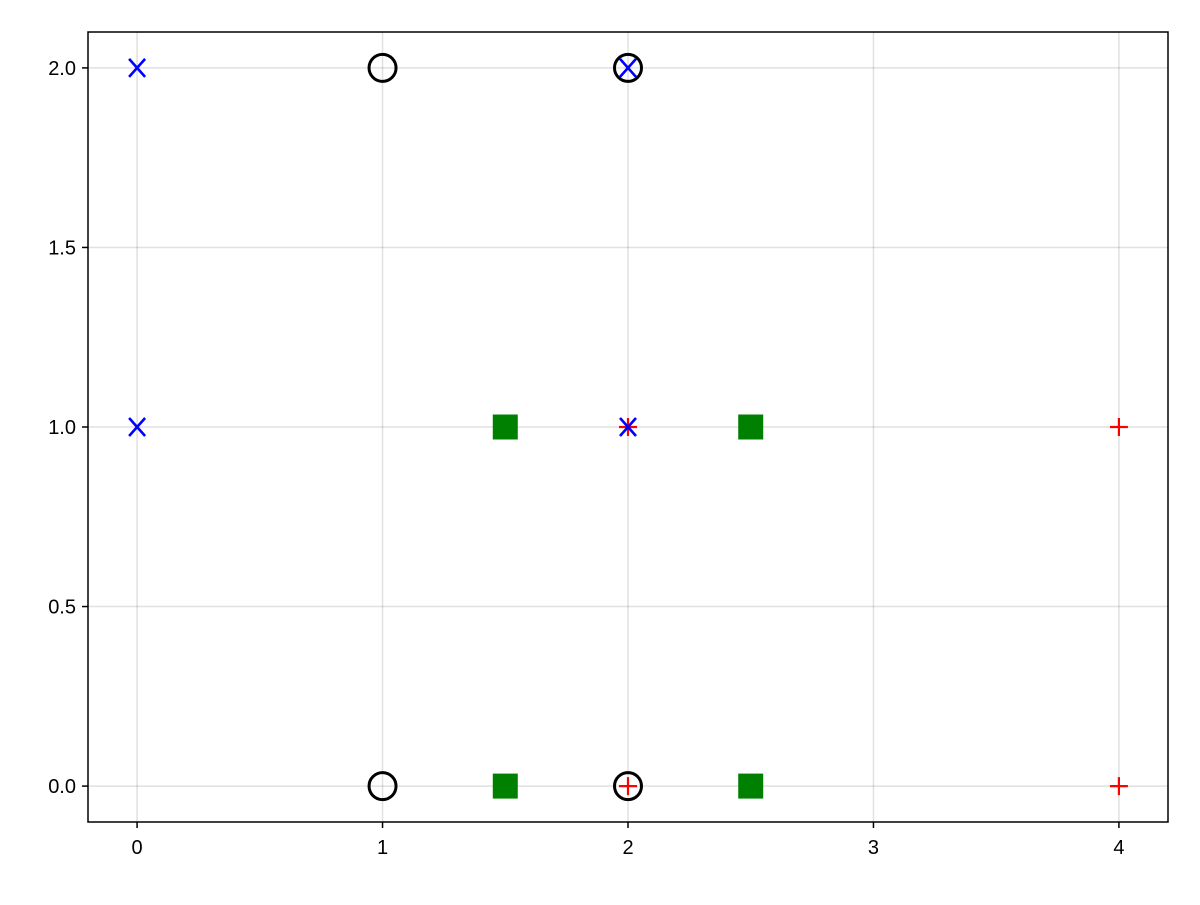 The width and height of the screenshot is (1200, 905). What do you see at coordinates (62, 787) in the screenshot?
I see `y-tick-label: 0.0` at bounding box center [62, 787].